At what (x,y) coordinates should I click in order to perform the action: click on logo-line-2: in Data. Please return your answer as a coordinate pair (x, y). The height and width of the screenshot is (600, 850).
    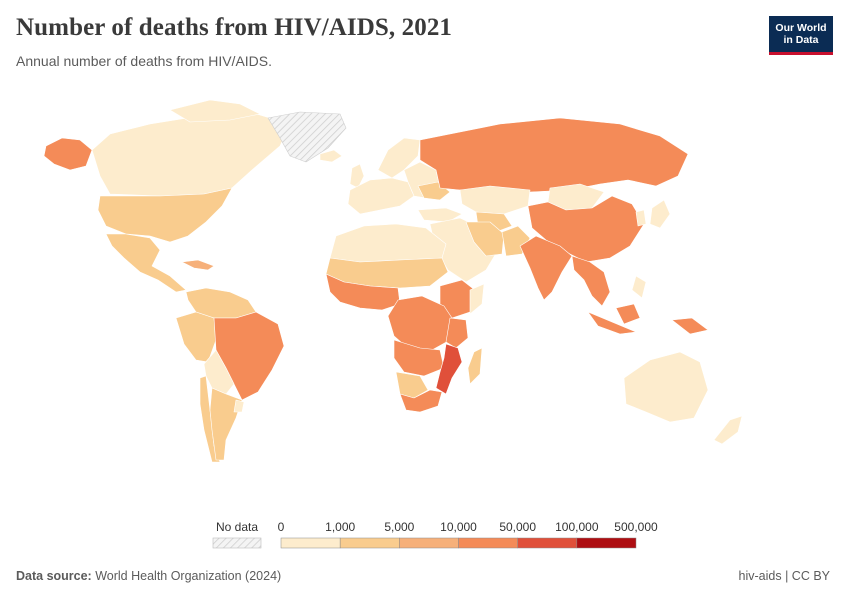
    Looking at the image, I should click on (801, 40).